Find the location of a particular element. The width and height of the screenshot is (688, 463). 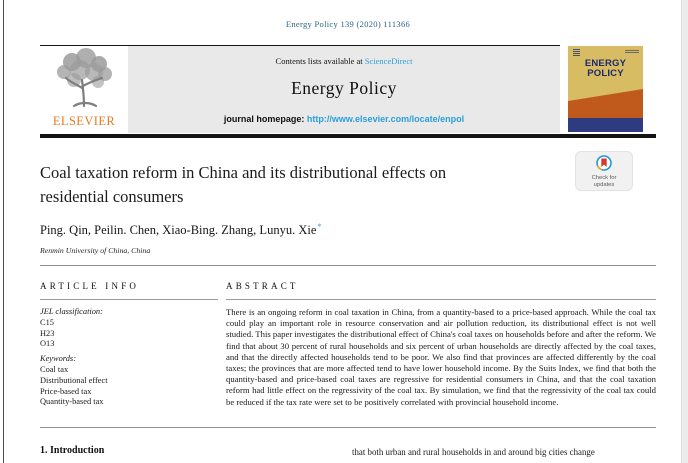

badge-text-line1: Check for is located at coordinates (604, 178).